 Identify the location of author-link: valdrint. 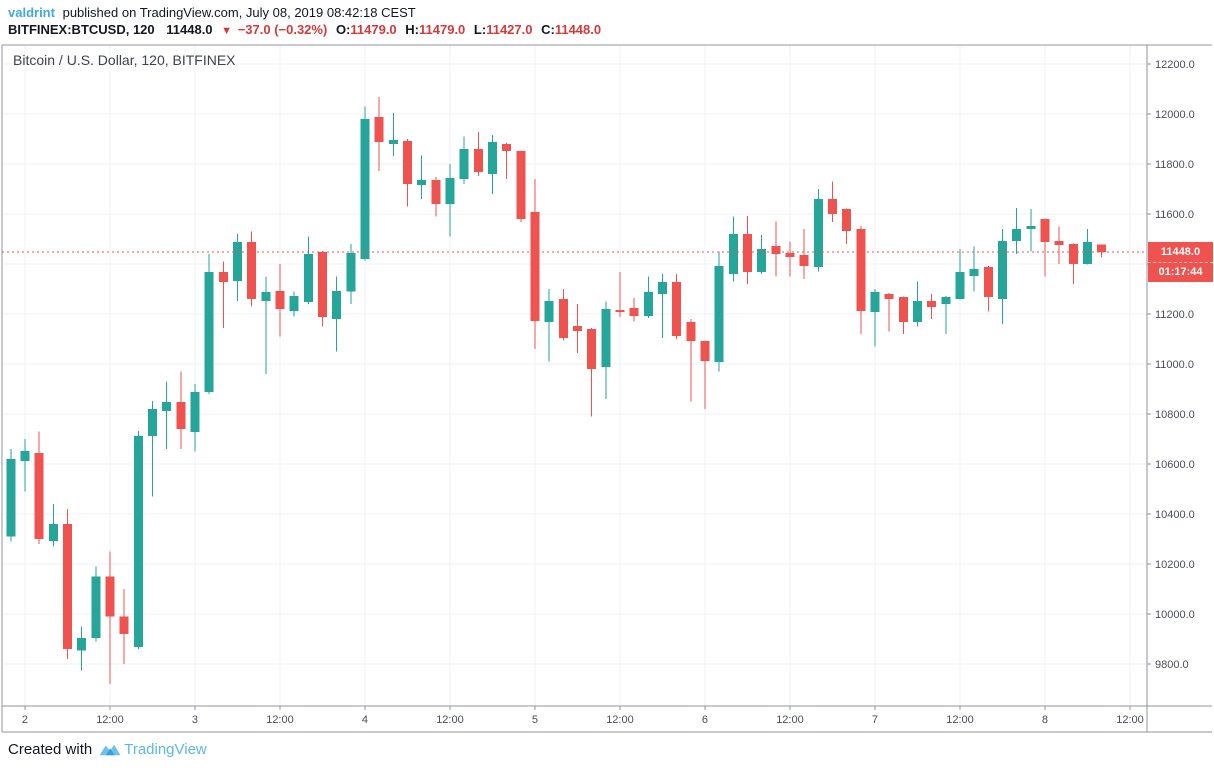
(31, 12).